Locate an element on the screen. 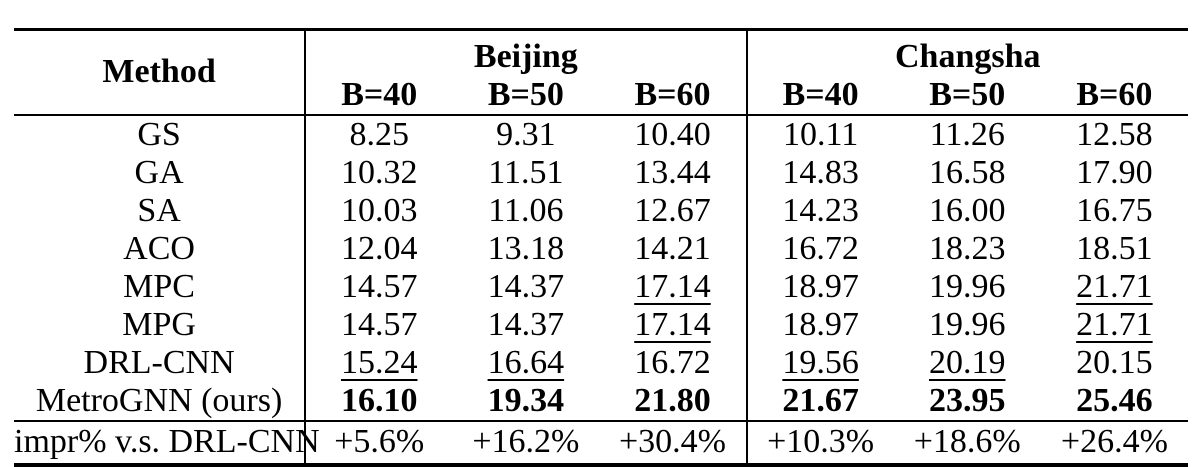  value-cell: 11.26 is located at coordinates (967, 134).